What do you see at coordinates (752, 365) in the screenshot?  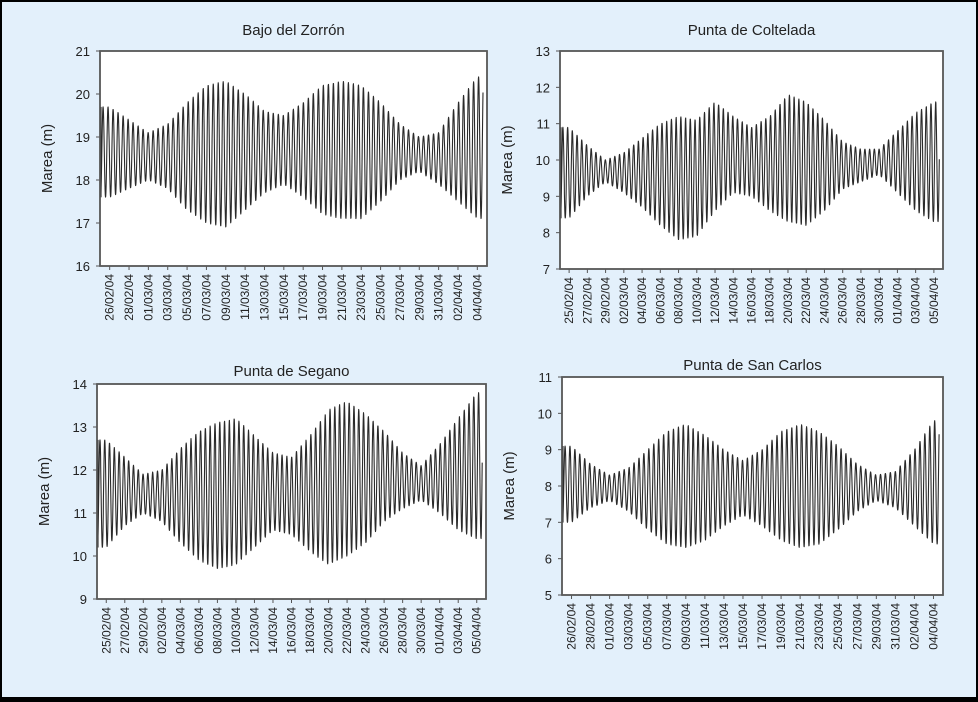 I see `chart-title: Punta de San Carlos` at bounding box center [752, 365].